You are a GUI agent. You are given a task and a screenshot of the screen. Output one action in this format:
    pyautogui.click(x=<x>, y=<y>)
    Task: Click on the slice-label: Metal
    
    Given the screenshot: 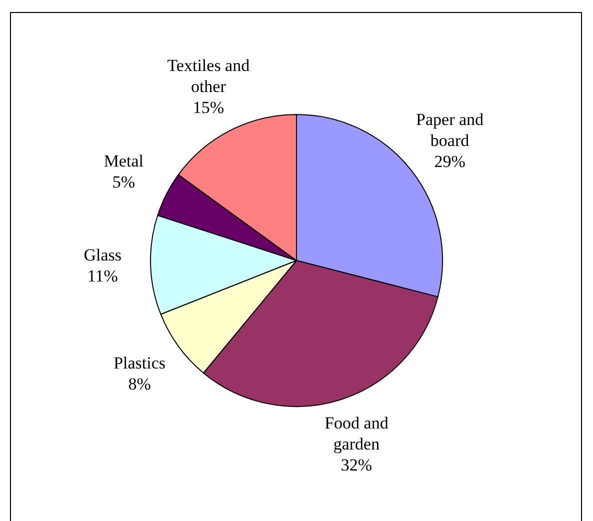 What is the action you would take?
    pyautogui.click(x=124, y=160)
    